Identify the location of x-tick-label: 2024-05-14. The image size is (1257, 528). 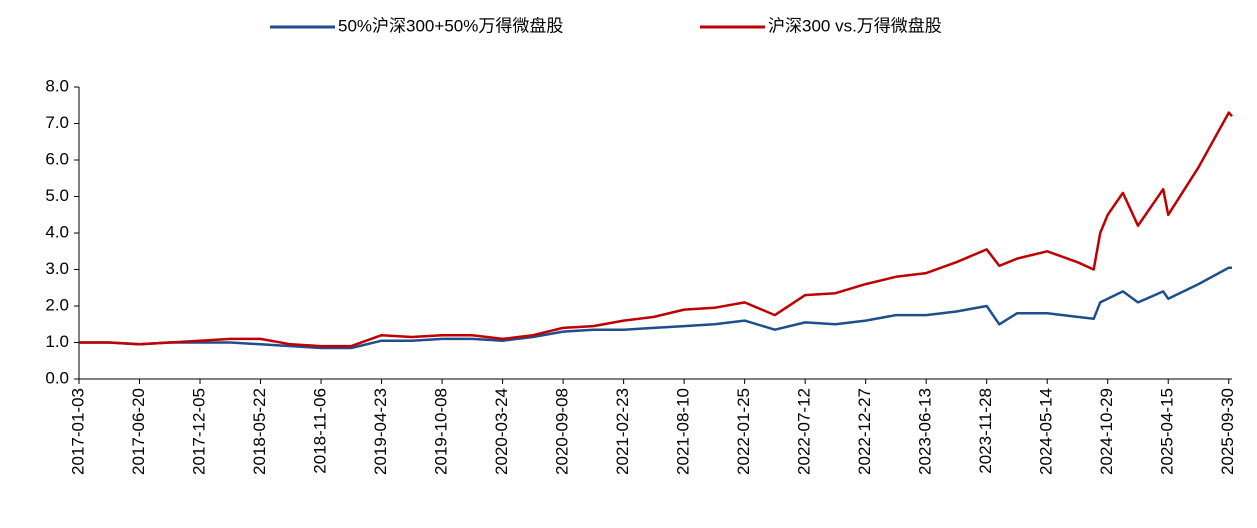
(1046, 431).